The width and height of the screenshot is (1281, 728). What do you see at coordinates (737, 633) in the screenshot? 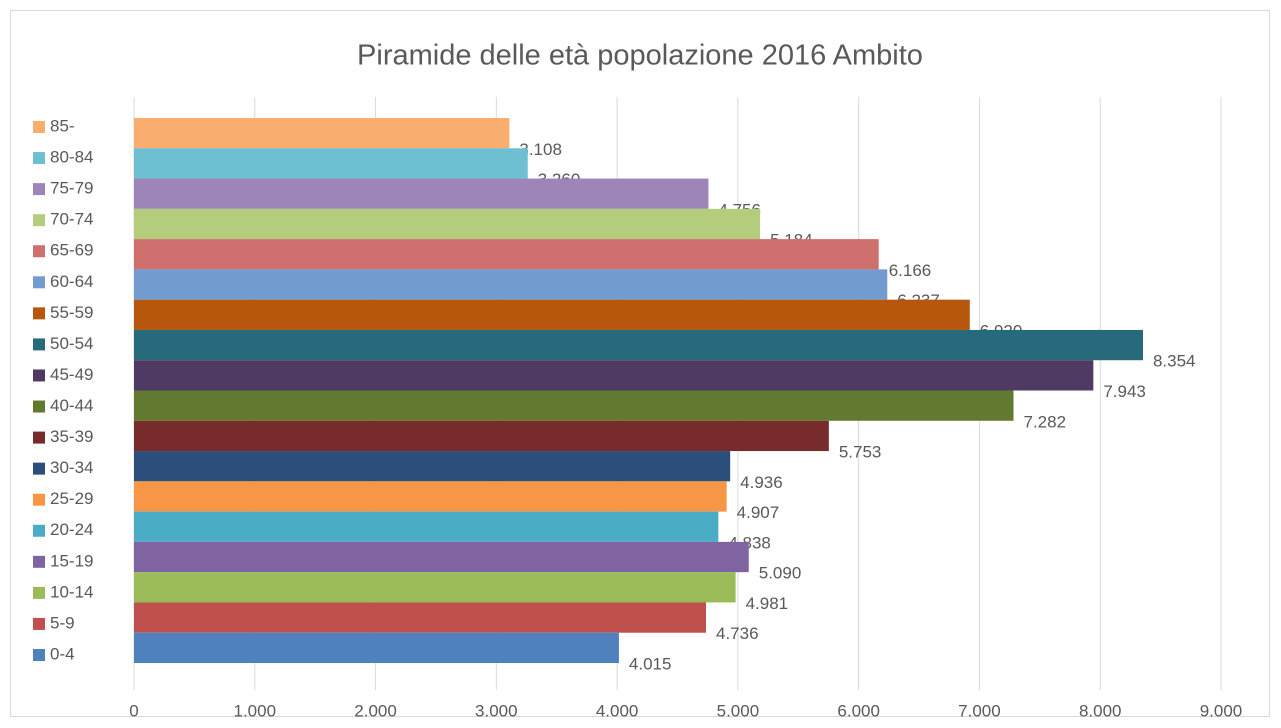
I see `data-label: 4.736` at bounding box center [737, 633].